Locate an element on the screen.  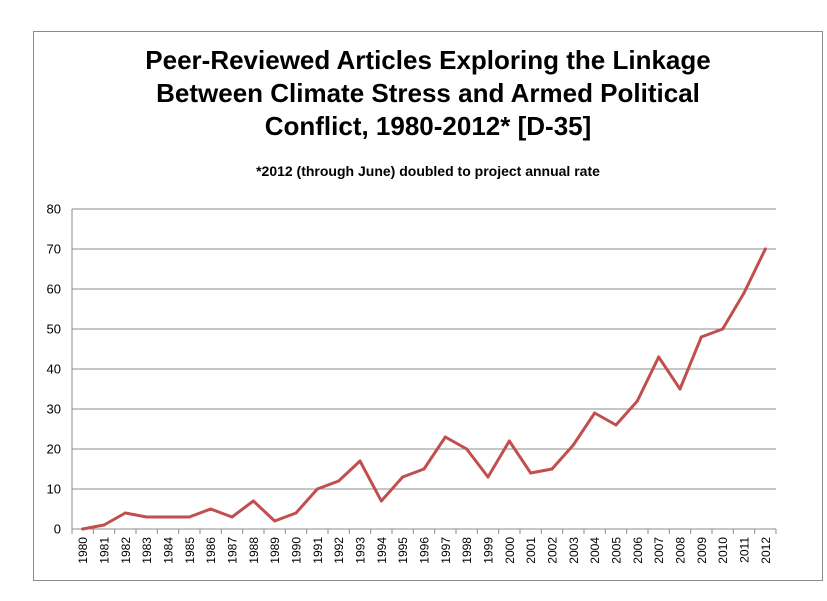
y-tick-label: 20 is located at coordinates (54, 449).